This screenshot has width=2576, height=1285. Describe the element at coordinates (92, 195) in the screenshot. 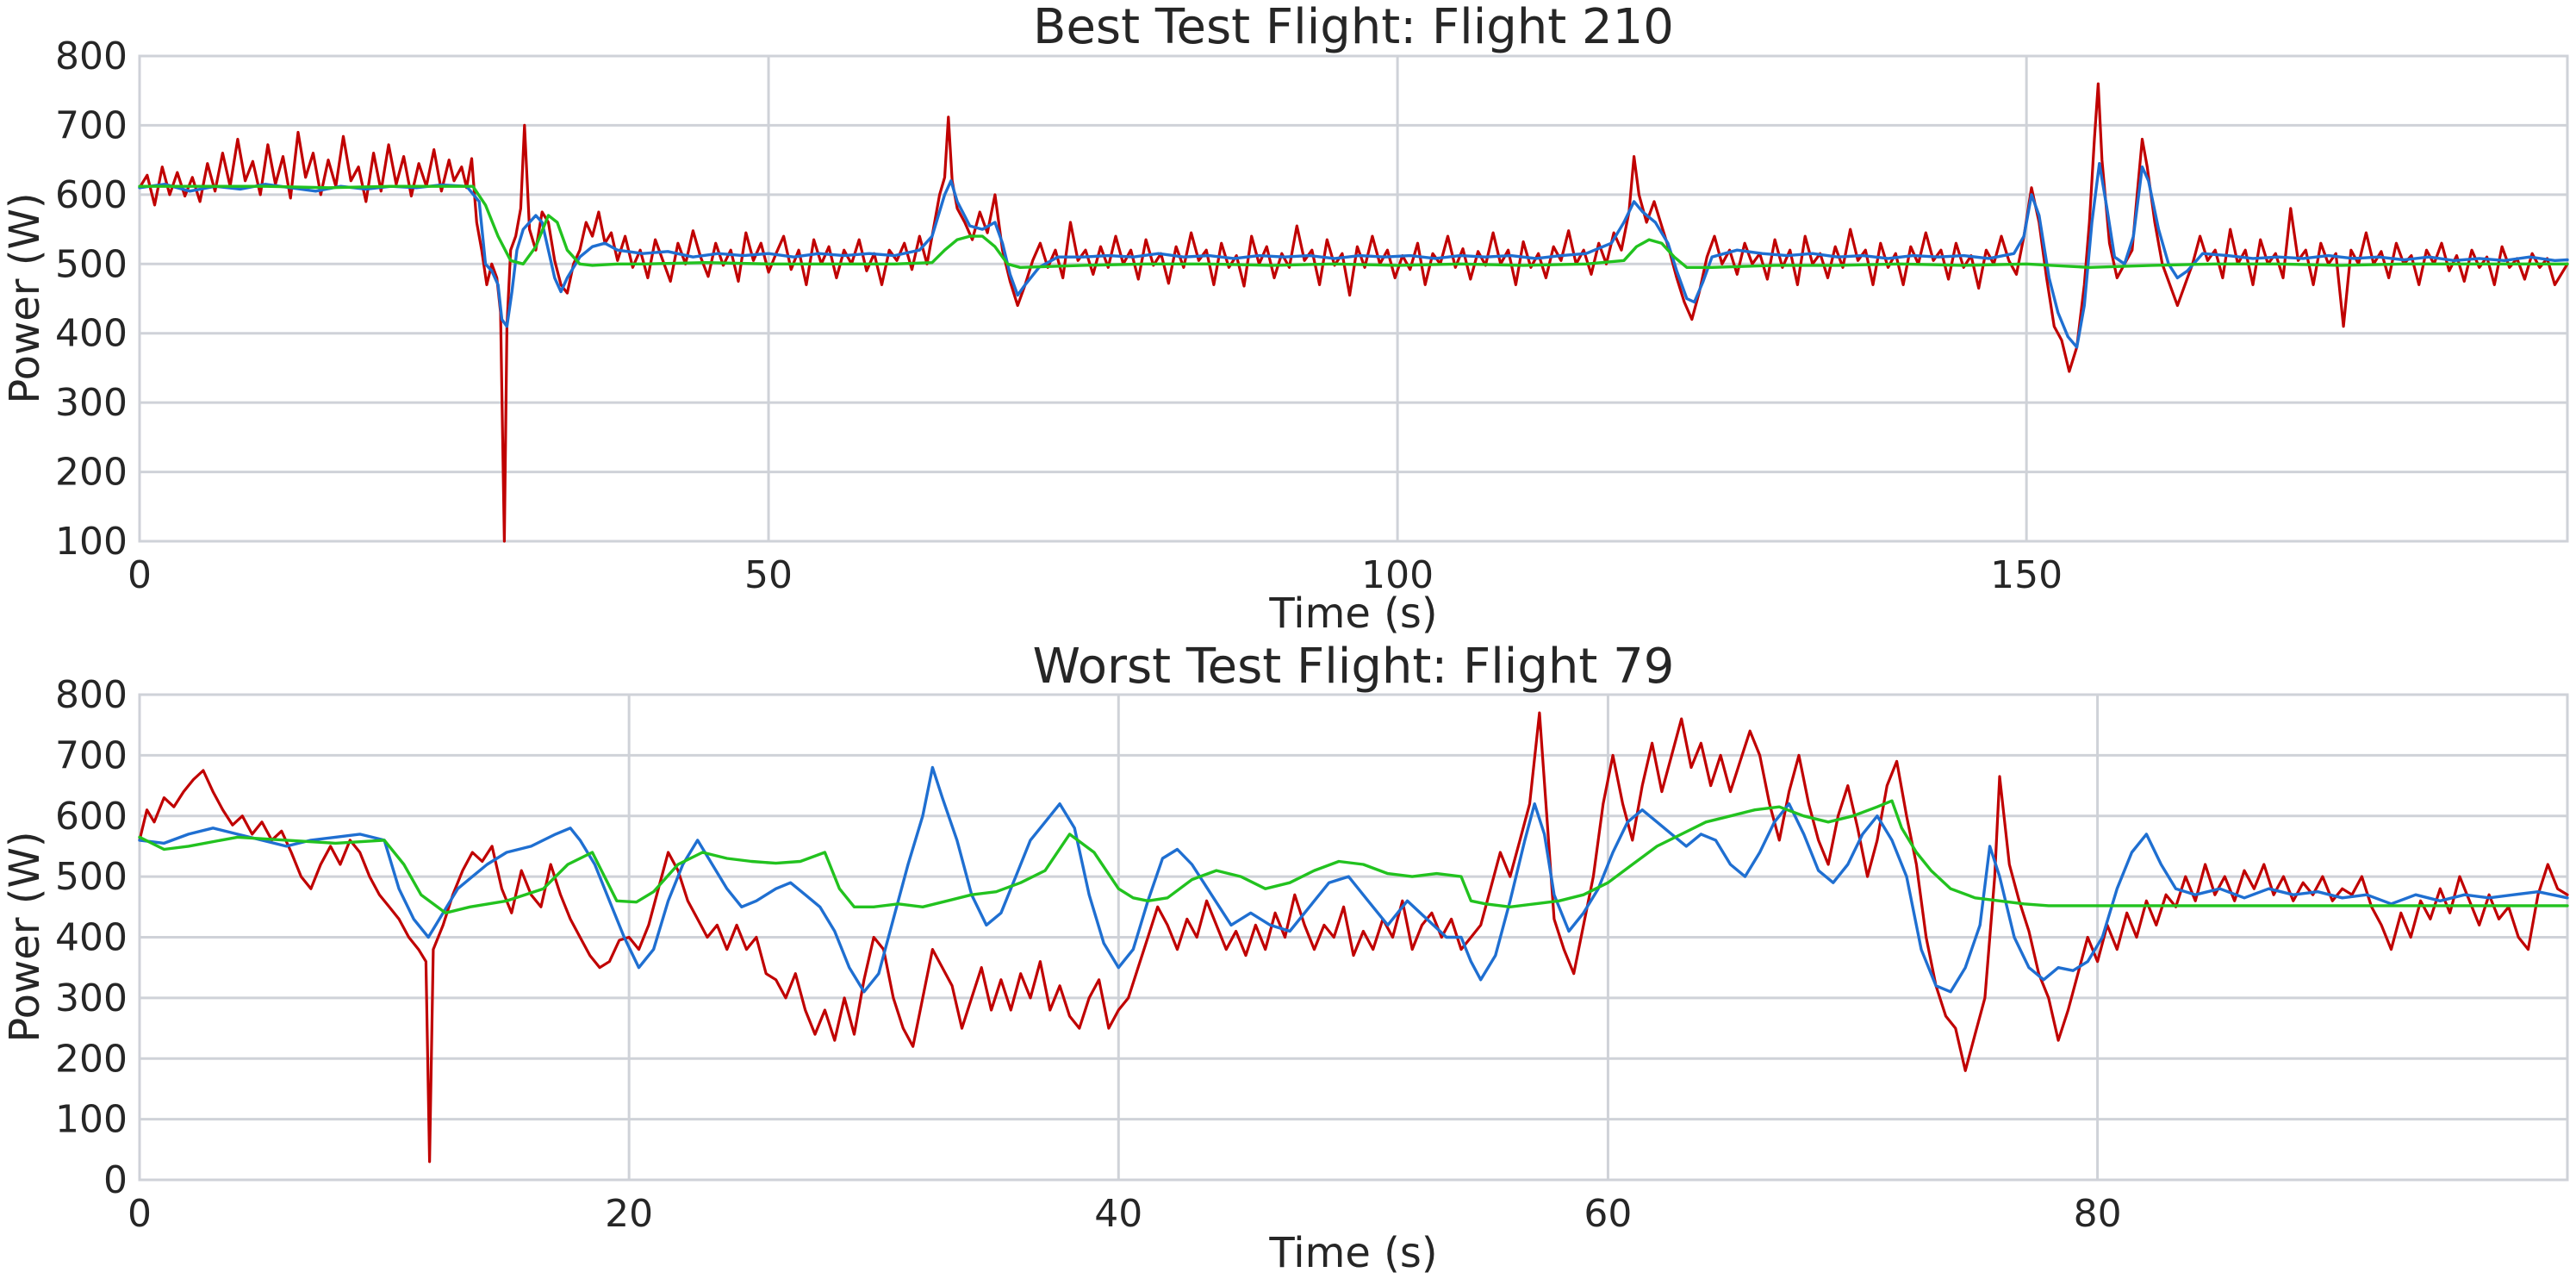

I see `best-flight-ytick-label: 600` at that location.